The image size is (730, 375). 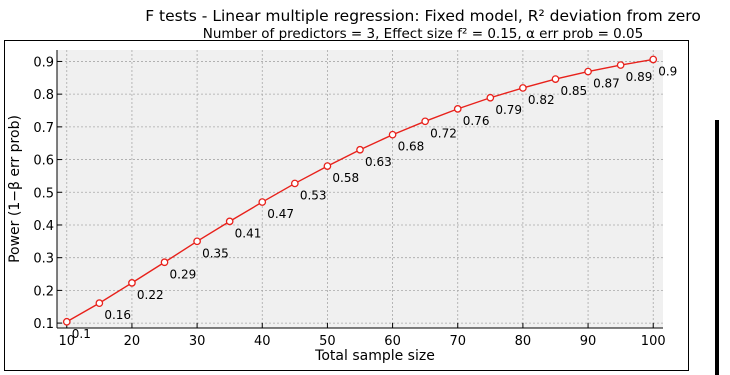 What do you see at coordinates (541, 100) in the screenshot?
I see `data-label: 0.82` at bounding box center [541, 100].